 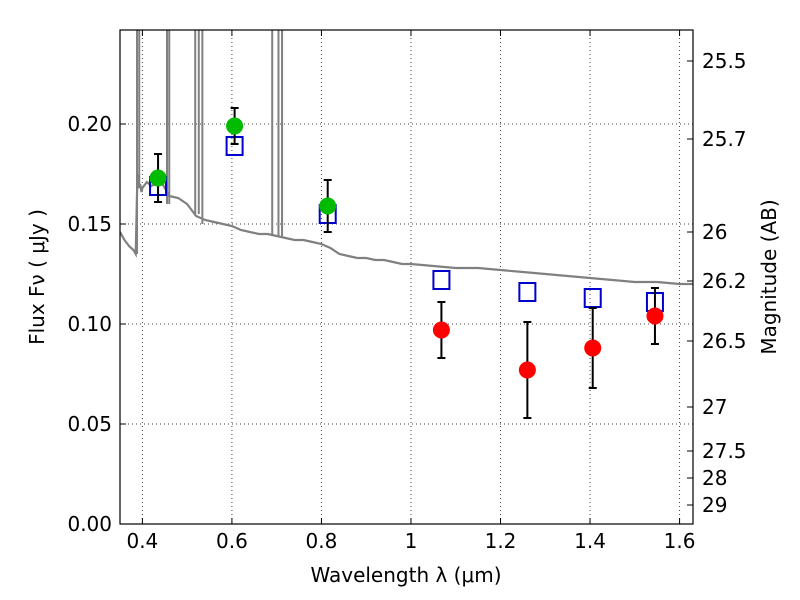 What do you see at coordinates (89, 424) in the screenshot?
I see `y-tick-label: 0.05` at bounding box center [89, 424].